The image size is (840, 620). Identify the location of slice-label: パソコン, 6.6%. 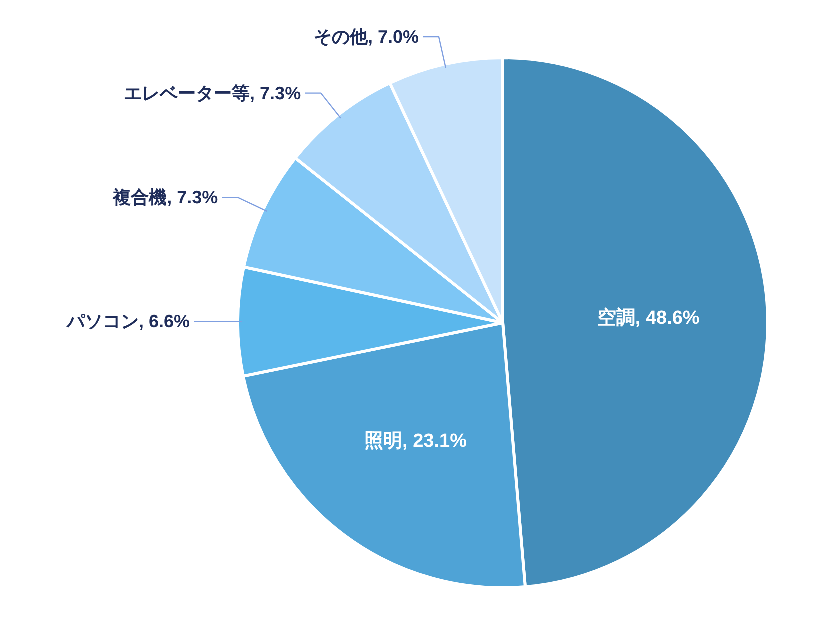
(128, 322).